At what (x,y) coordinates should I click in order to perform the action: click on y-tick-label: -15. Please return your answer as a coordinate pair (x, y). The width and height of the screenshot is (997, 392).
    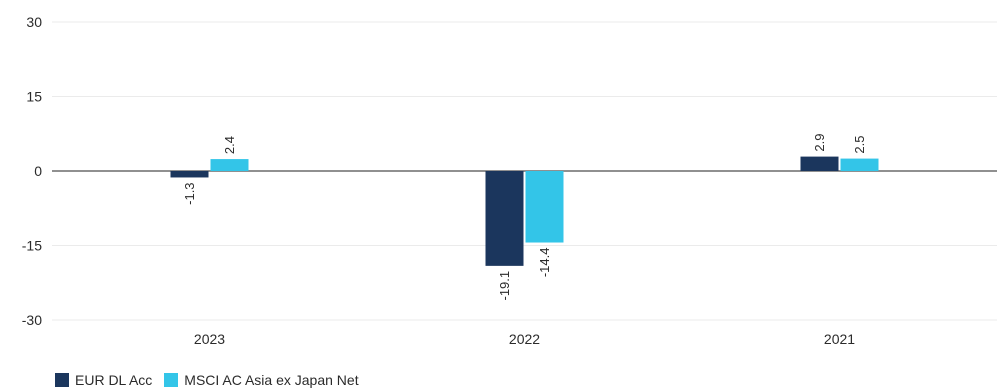
    Looking at the image, I should click on (32, 246).